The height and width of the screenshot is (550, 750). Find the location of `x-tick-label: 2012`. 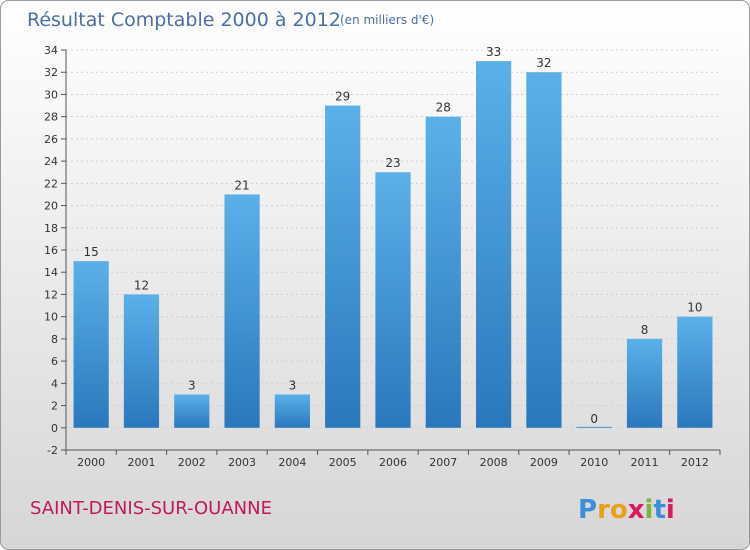

x-tick-label: 2012 is located at coordinates (695, 462).